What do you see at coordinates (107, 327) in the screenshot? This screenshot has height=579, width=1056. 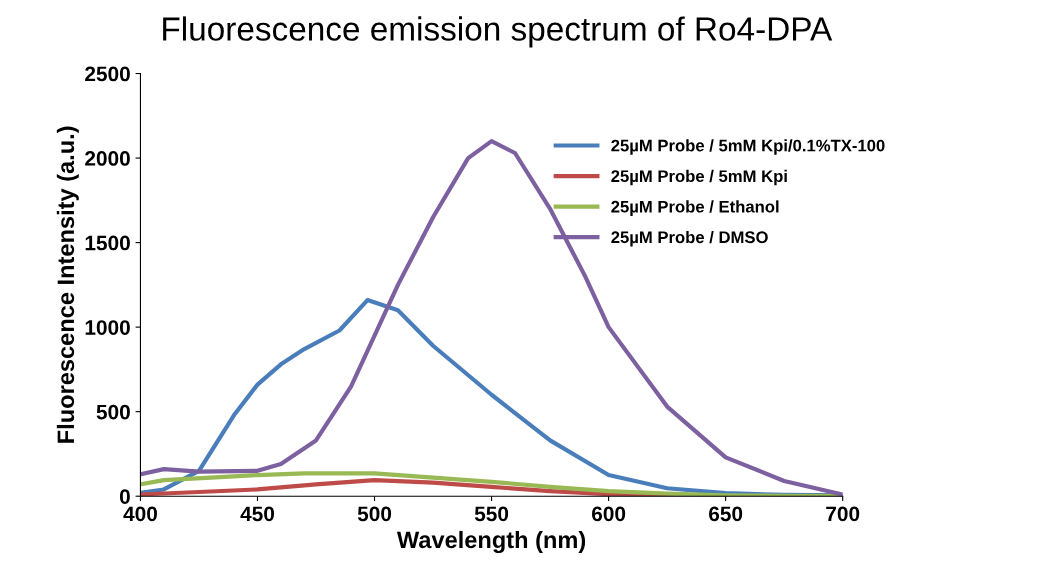 I see `y-tick-label: 1000` at bounding box center [107, 327].